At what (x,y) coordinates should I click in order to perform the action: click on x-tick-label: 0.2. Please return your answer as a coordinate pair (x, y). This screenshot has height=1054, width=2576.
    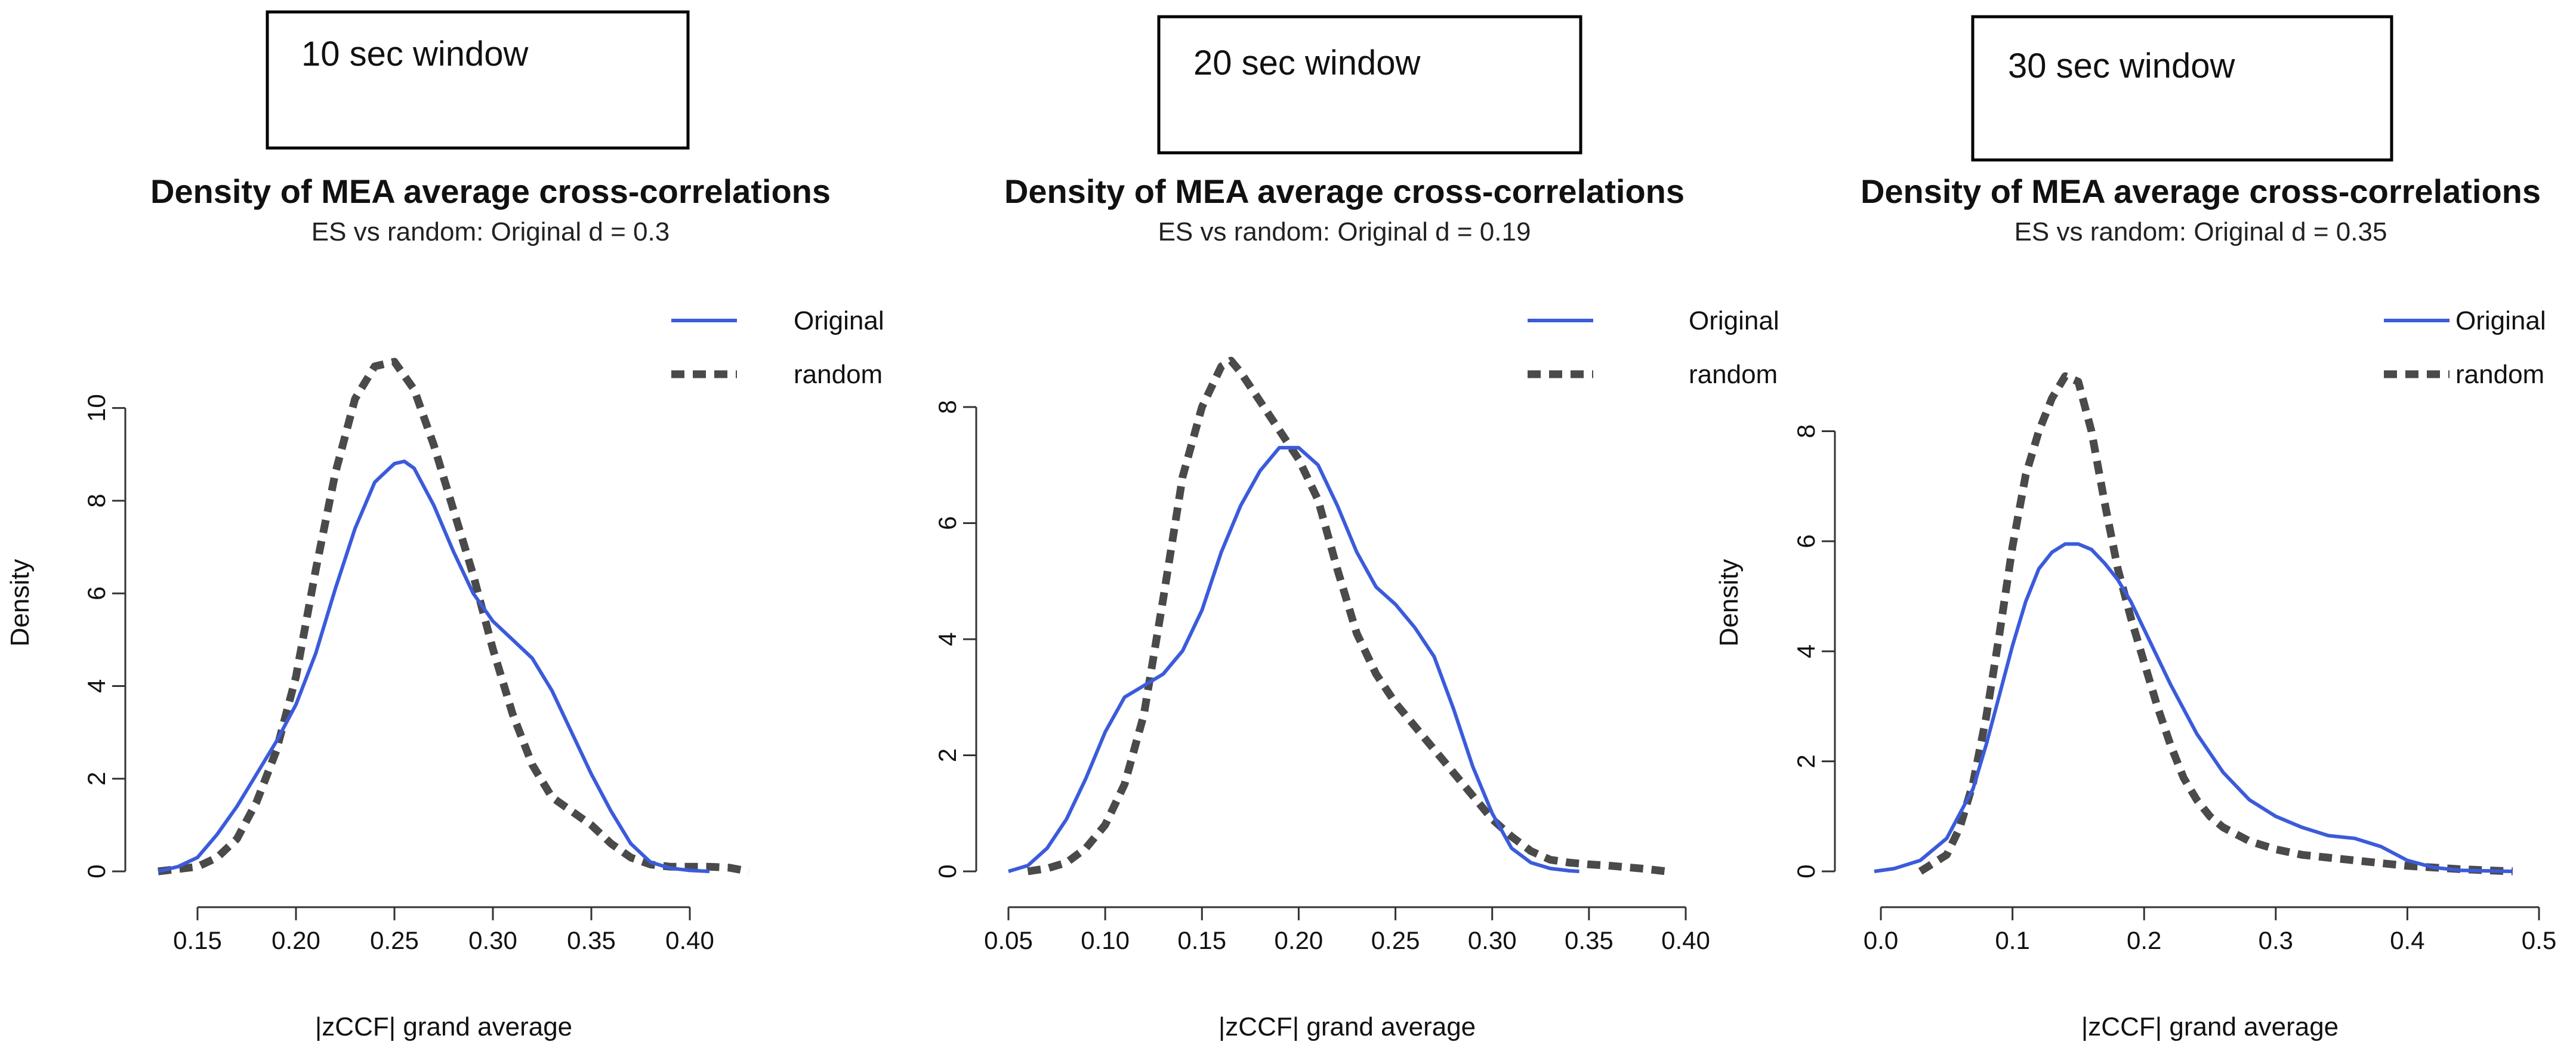
    Looking at the image, I should click on (2144, 940).